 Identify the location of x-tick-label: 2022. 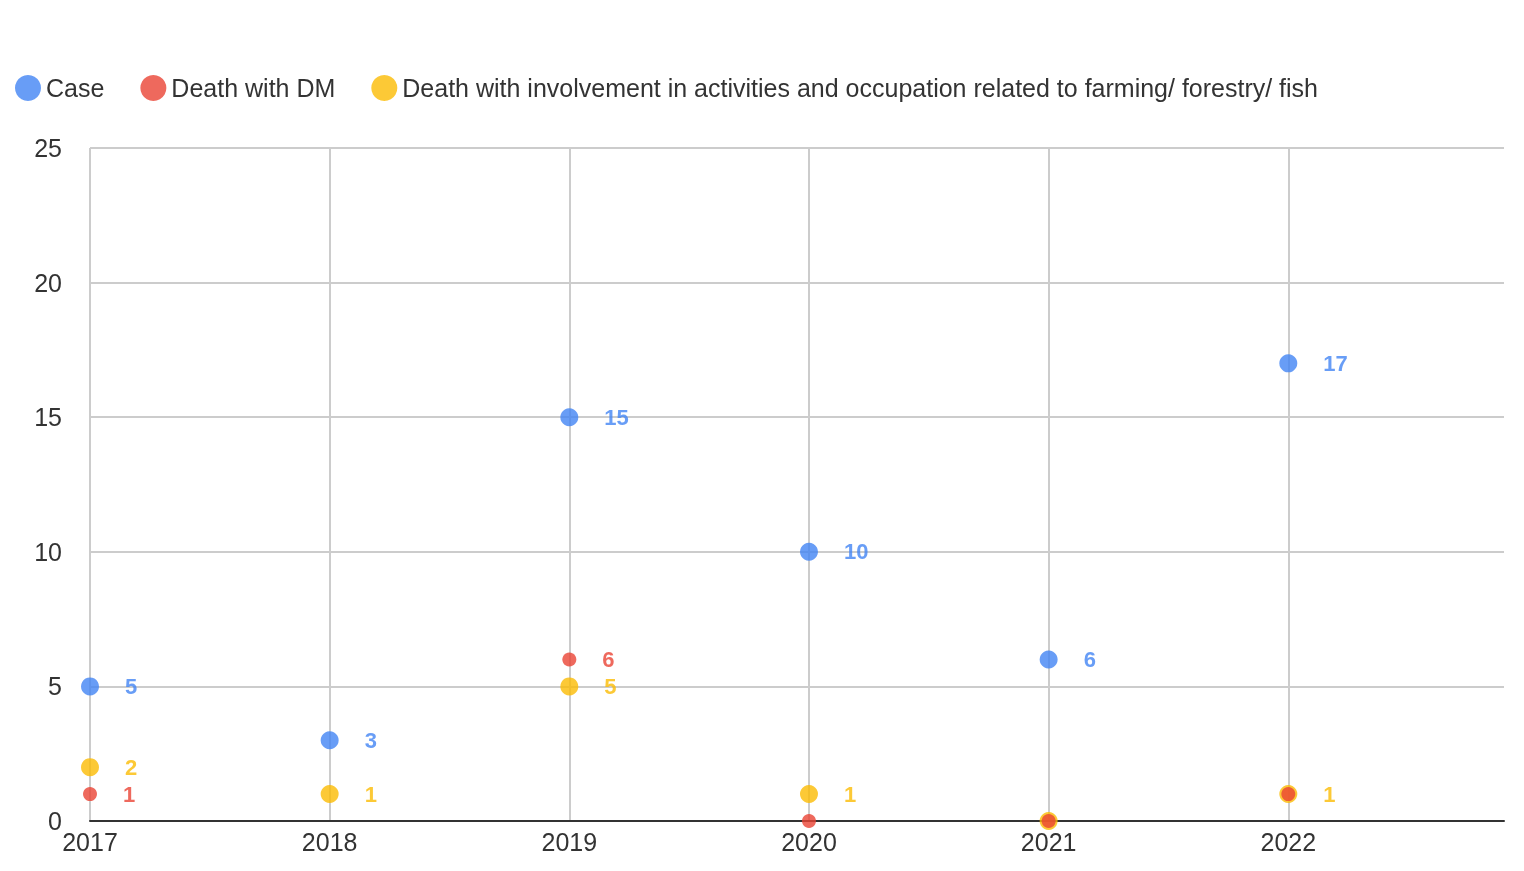
(1288, 841).